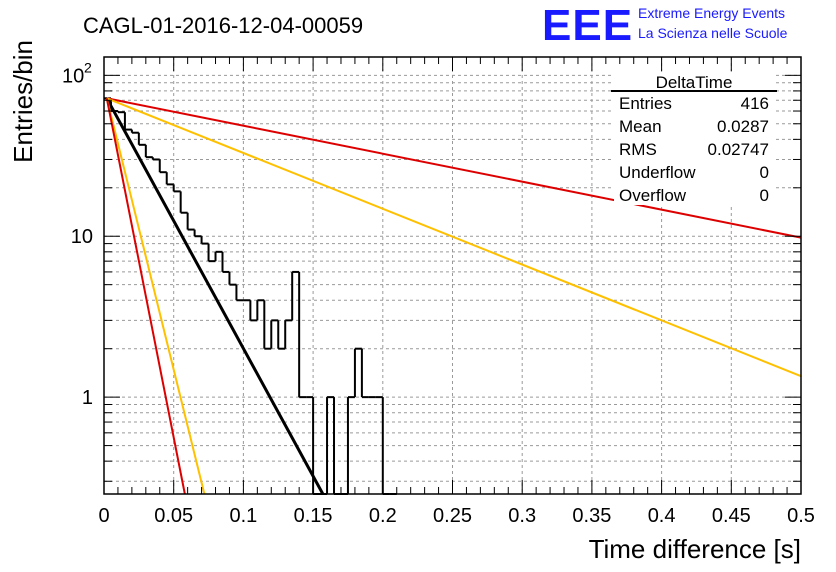  I want to click on y-axis-title: Entries/bin, so click(23, 101).